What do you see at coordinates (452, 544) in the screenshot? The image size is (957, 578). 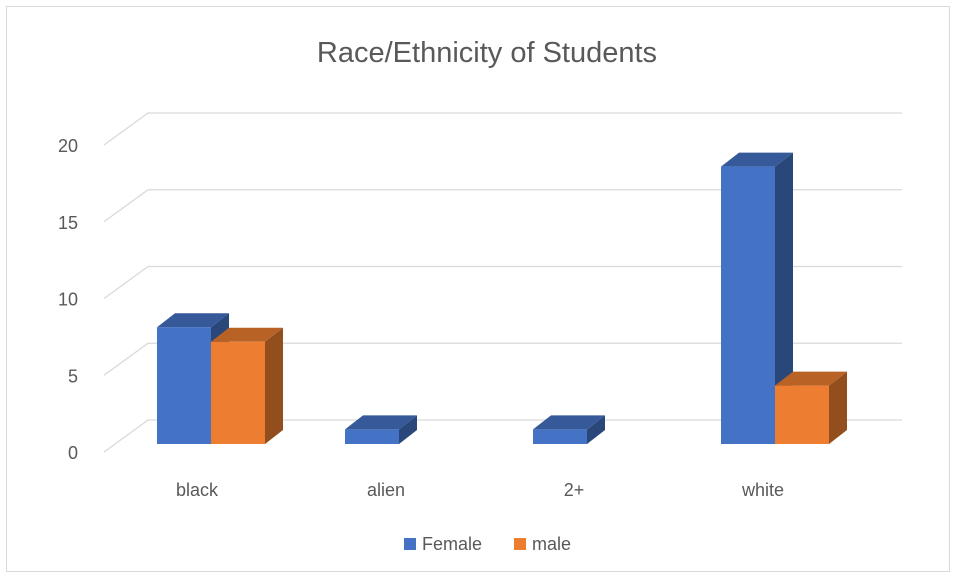 I see `legend-label: Female` at bounding box center [452, 544].